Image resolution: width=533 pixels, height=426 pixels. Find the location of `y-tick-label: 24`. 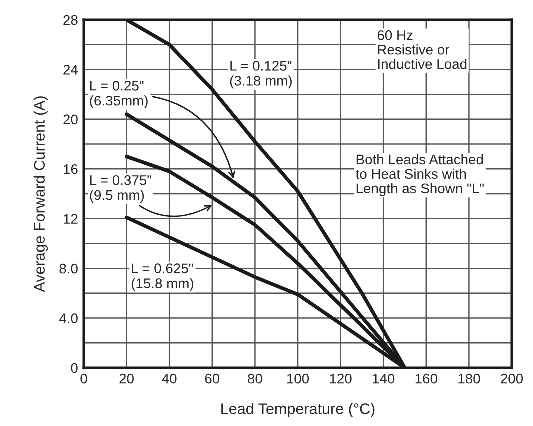

y-tick-label: 24 is located at coordinates (71, 70).